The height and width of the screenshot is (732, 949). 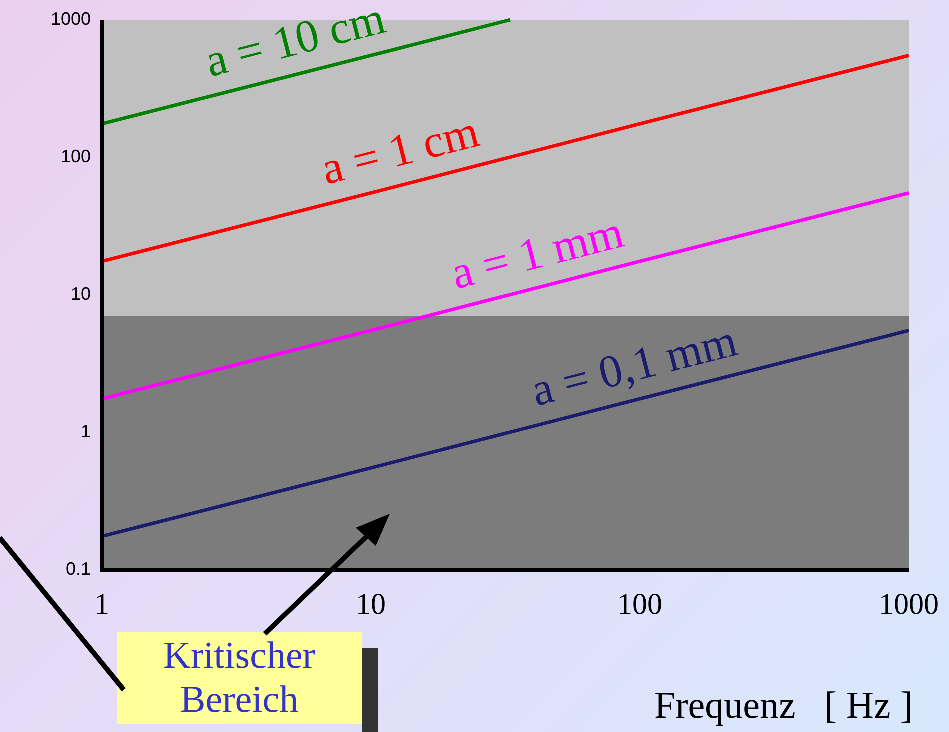 What do you see at coordinates (70, 18) in the screenshot?
I see `y-tick-label: 1000` at bounding box center [70, 18].